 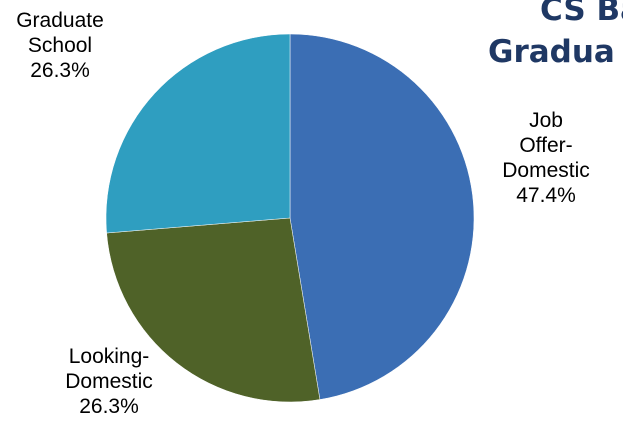 I want to click on pie-slice-looking-domestic, so click(x=213, y=310).